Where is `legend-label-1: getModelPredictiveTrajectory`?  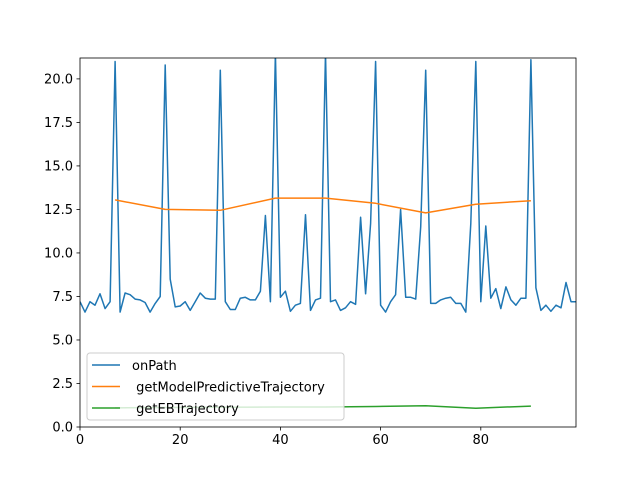 legend-label-1: getModelPredictiveTrajectory is located at coordinates (228, 388).